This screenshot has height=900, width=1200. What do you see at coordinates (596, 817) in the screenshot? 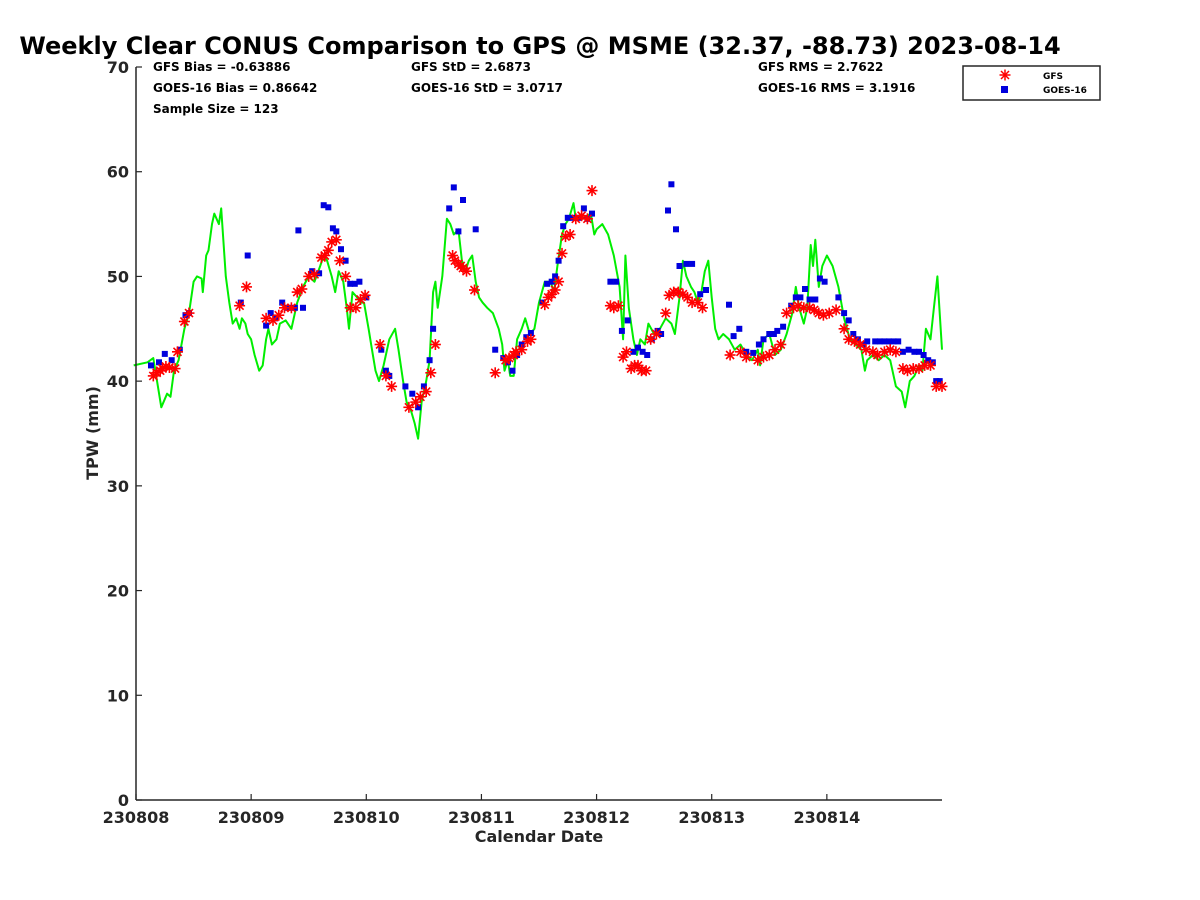
I see `x-tick-label: 230812` at bounding box center [596, 817].